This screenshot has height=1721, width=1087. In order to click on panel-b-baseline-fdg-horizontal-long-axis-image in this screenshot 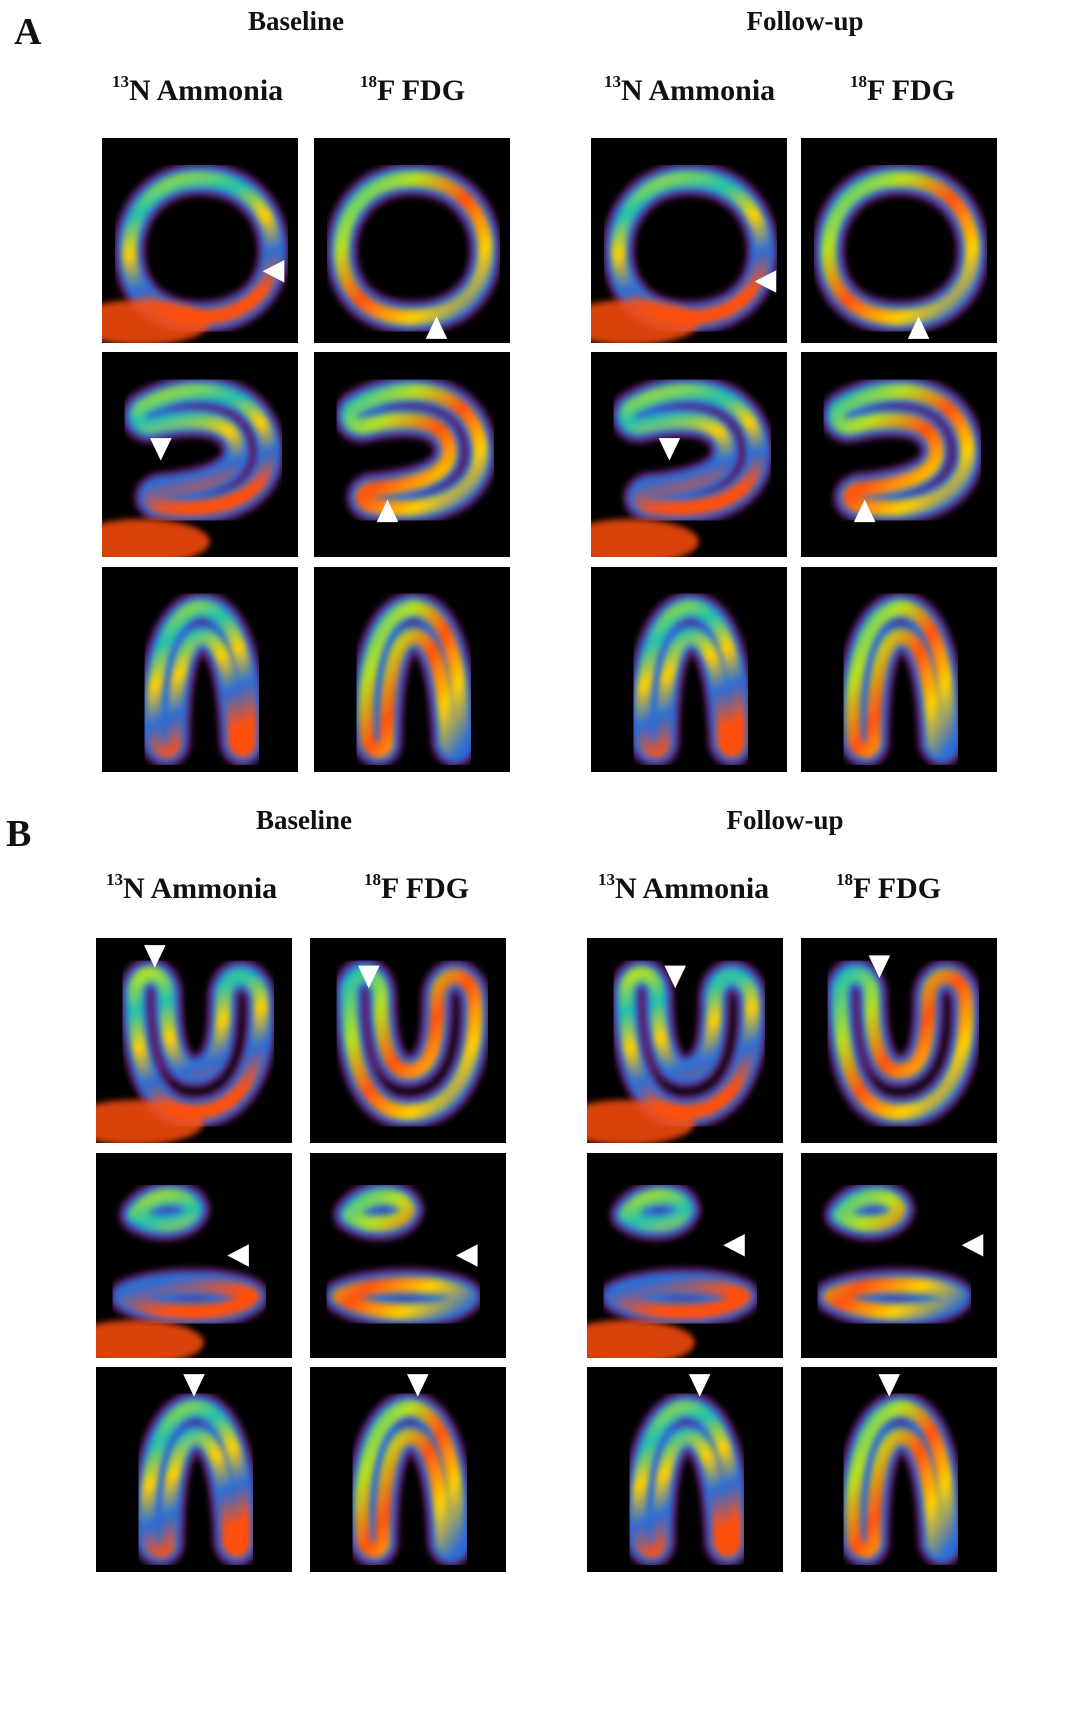, I will do `click(408, 1255)`.